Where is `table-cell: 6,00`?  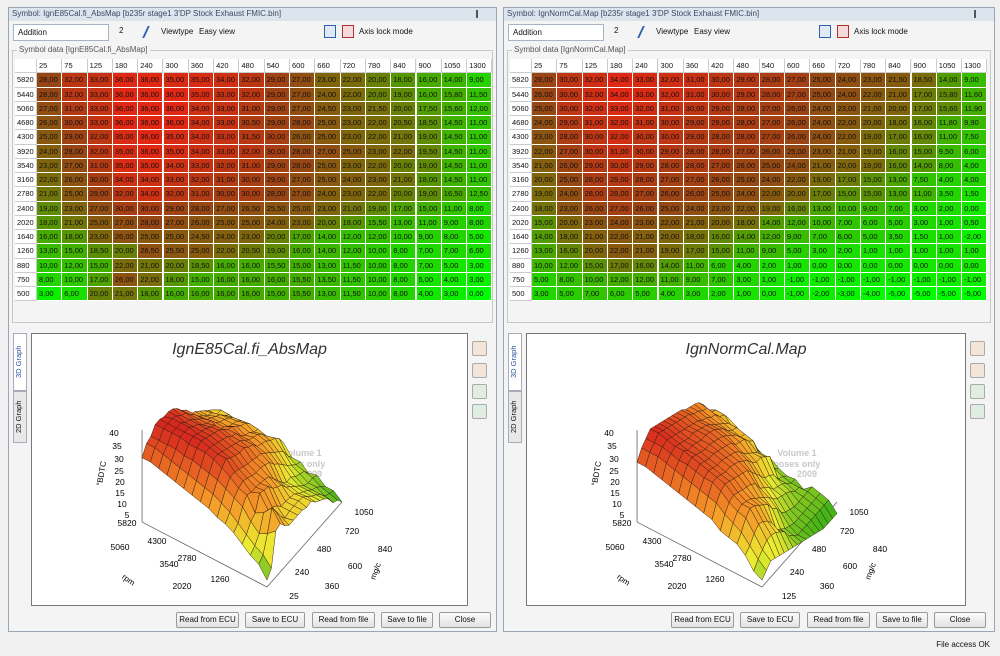 table-cell: 6,00 is located at coordinates (848, 237).